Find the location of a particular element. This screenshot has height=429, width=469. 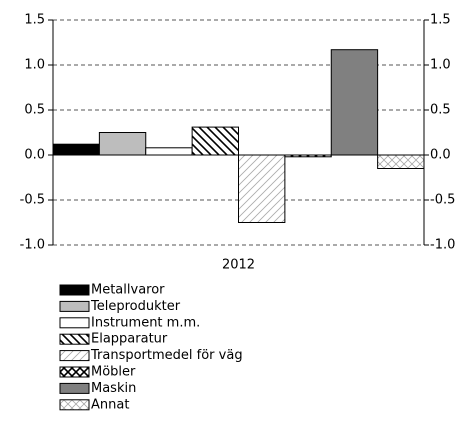

y-tick-label: 0.5 is located at coordinates (34, 110).